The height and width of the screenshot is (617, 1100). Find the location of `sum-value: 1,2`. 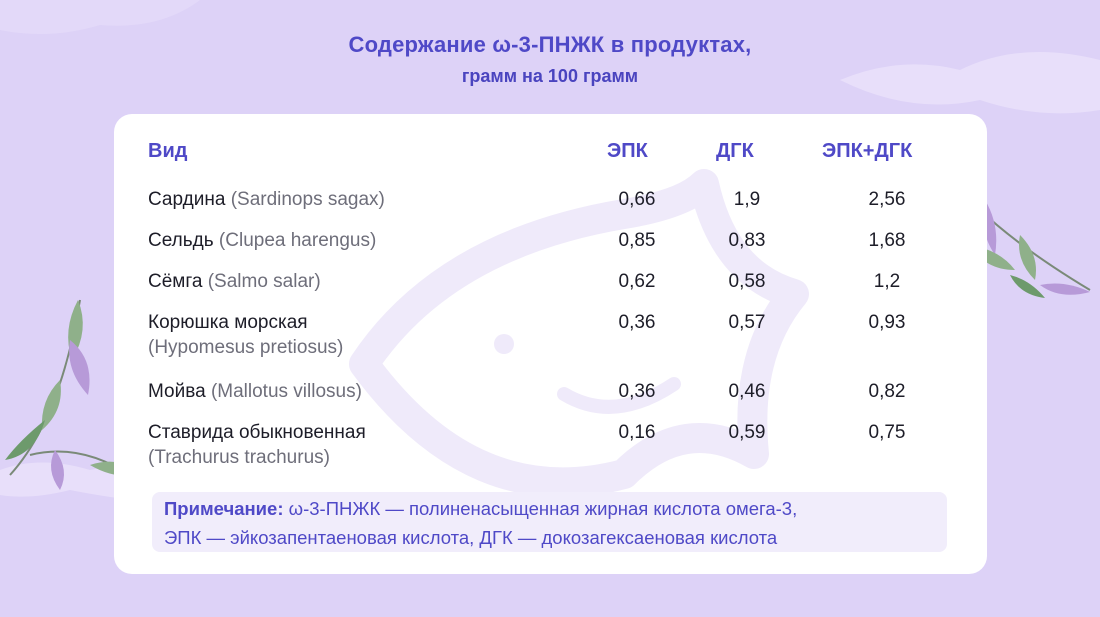

sum-value: 1,2 is located at coordinates (887, 281).